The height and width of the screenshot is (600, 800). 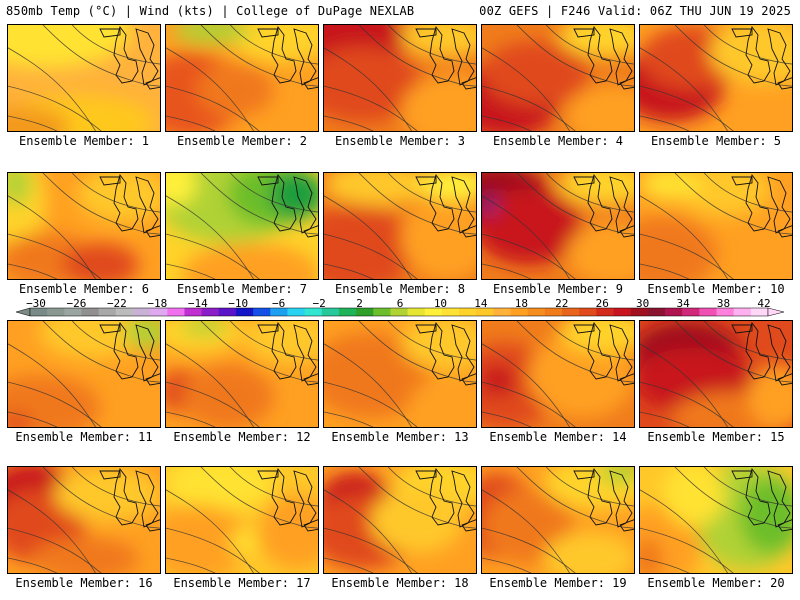 I want to click on member-label: Ensemble Member: 20, so click(x=716, y=583).